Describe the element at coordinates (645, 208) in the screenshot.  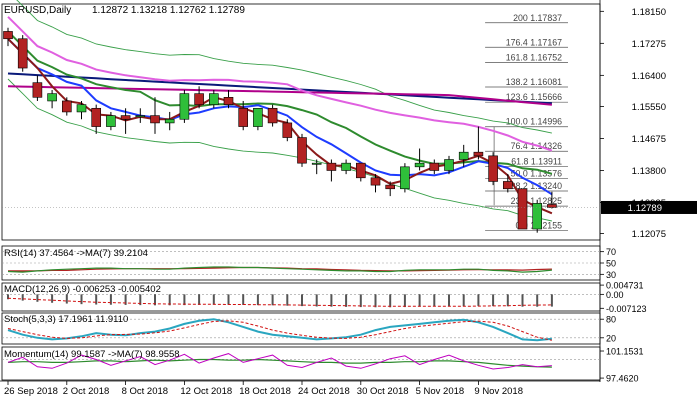
I see `last-price-label: 1.12789` at that location.